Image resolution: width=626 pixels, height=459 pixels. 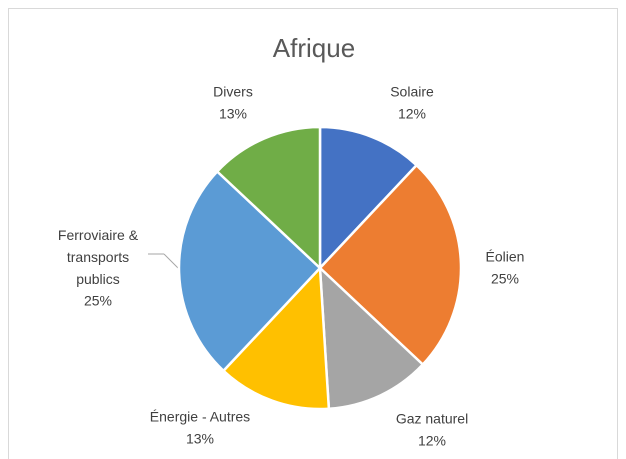 I want to click on slice-label: Divers, so click(x=233, y=92).